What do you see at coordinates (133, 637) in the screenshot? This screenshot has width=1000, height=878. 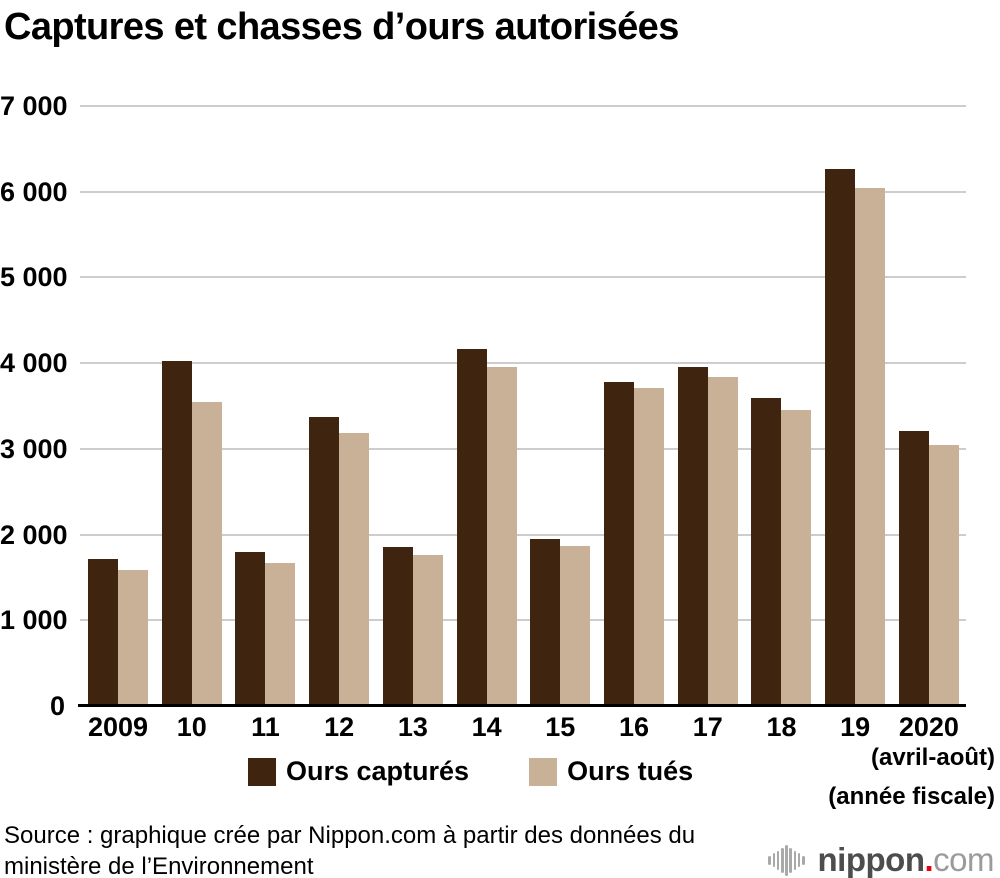 I see `bar-killed-2009` at bounding box center [133, 637].